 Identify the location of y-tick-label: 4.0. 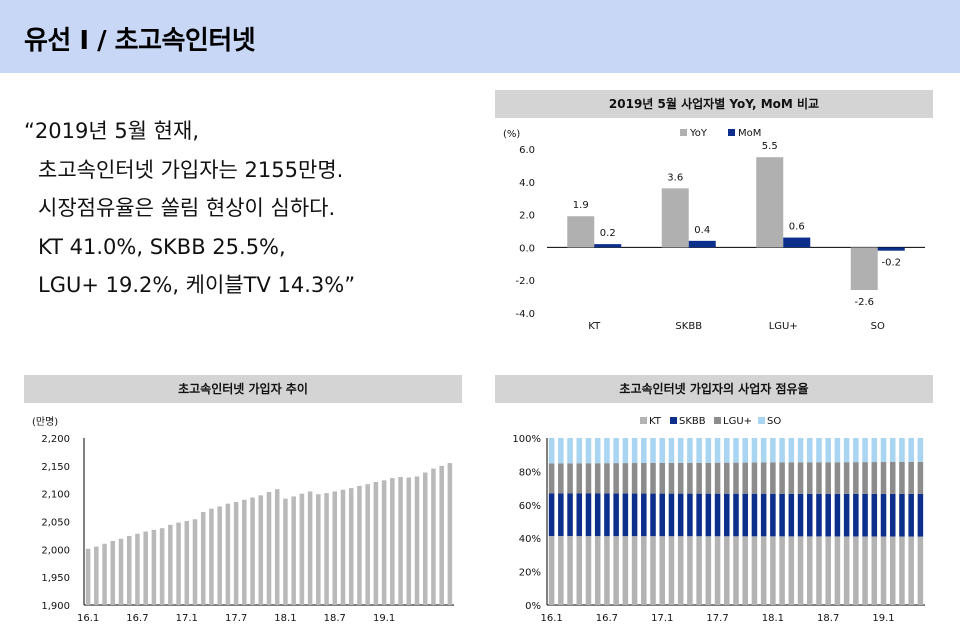
(527, 183).